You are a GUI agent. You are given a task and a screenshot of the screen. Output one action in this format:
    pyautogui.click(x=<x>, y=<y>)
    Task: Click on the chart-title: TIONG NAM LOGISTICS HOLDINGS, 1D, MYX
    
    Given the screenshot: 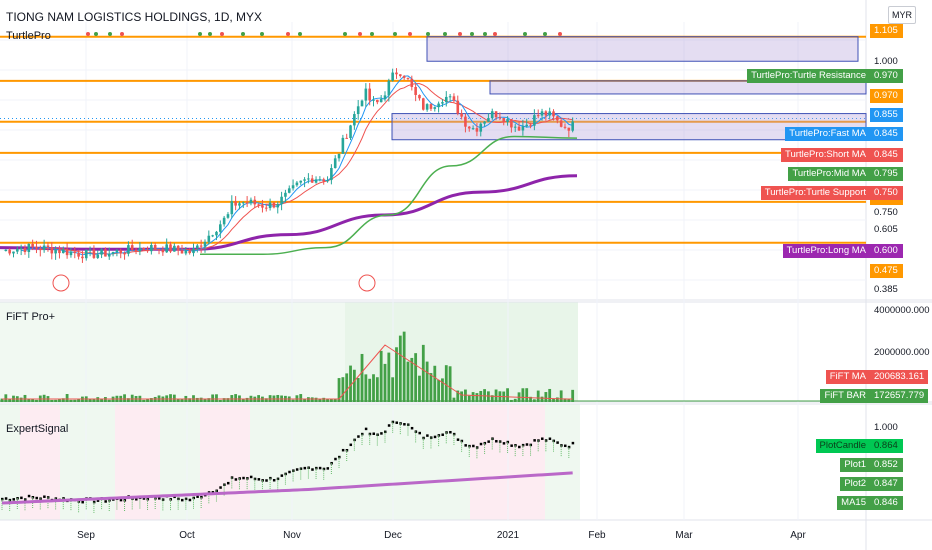 What is the action you would take?
    pyautogui.click(x=134, y=17)
    